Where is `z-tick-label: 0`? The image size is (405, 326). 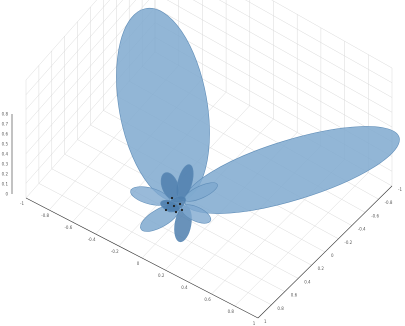 z-tick-label: 0 is located at coordinates (6, 194).